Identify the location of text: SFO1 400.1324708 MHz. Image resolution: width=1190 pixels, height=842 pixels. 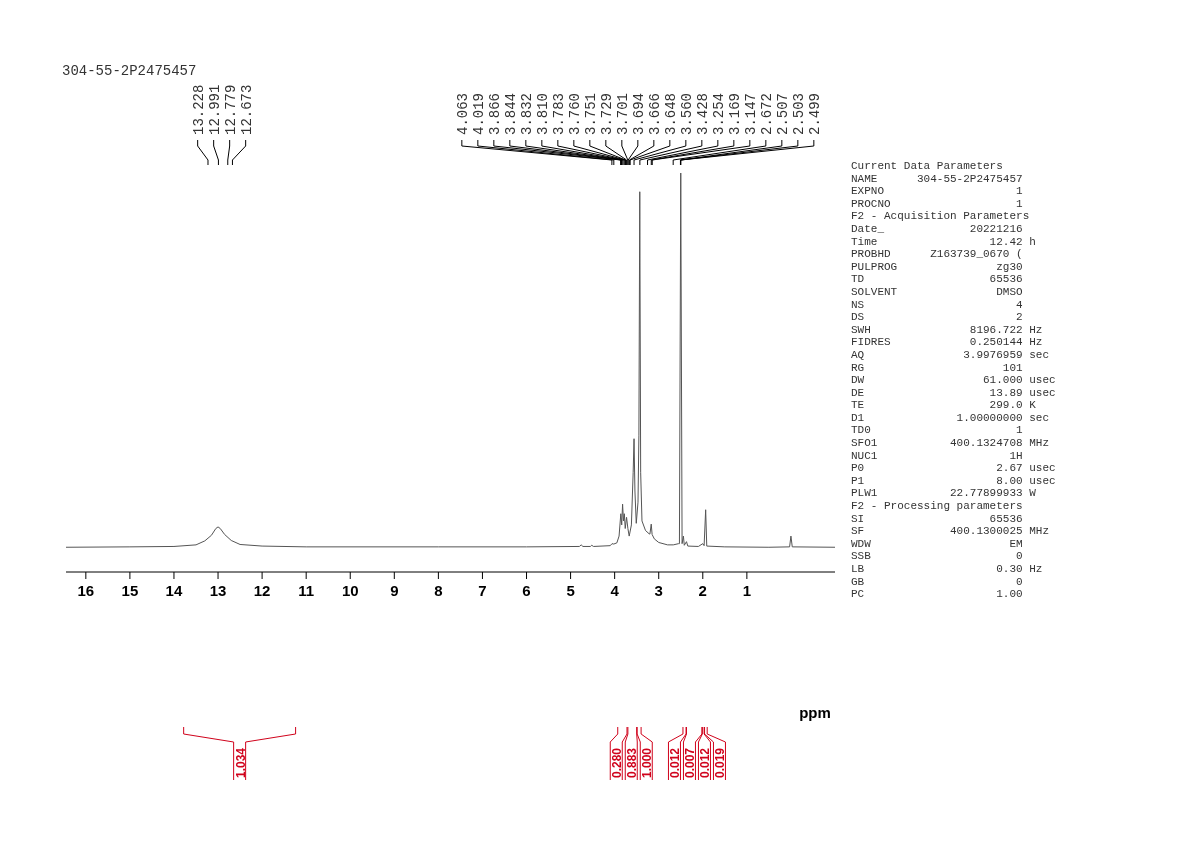
(951, 443).